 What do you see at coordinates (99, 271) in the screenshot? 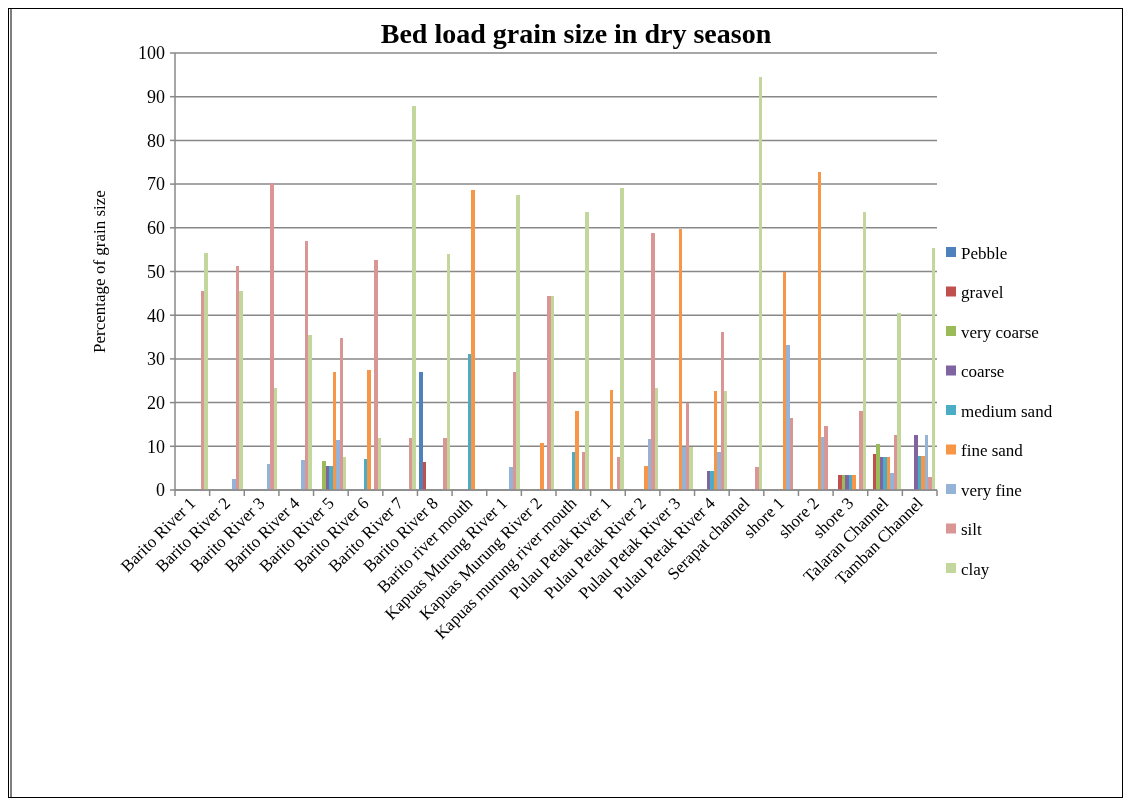
I see `y-axis-title: Percentage of grain size` at bounding box center [99, 271].